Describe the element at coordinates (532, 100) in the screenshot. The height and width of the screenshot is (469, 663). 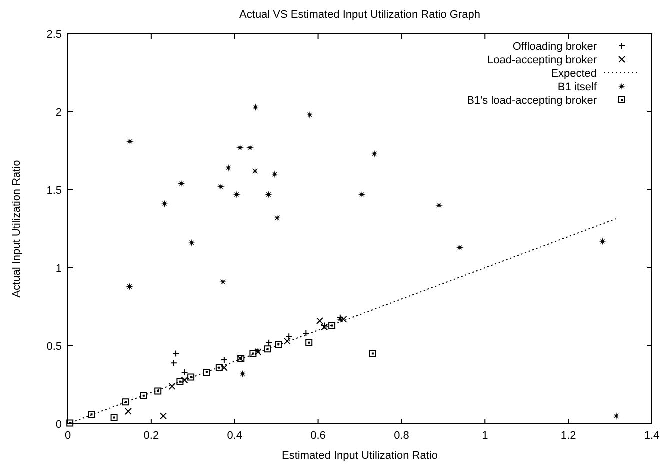
I see `legend-label: B1's load-accepting broker` at that location.